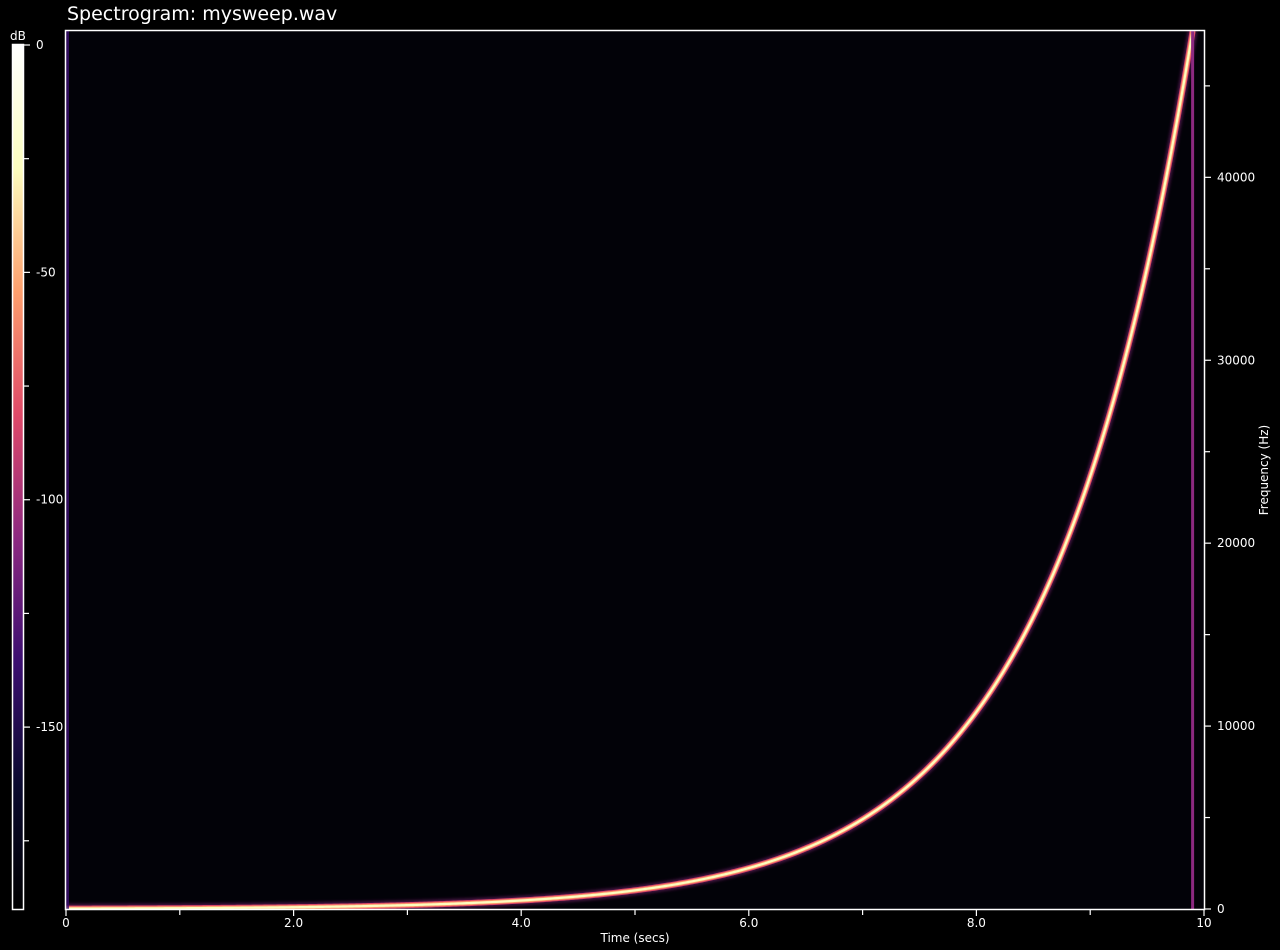 This screenshot has height=950, width=1280. What do you see at coordinates (634, 938) in the screenshot?
I see `x-axis-label: Time (secs)` at bounding box center [634, 938].